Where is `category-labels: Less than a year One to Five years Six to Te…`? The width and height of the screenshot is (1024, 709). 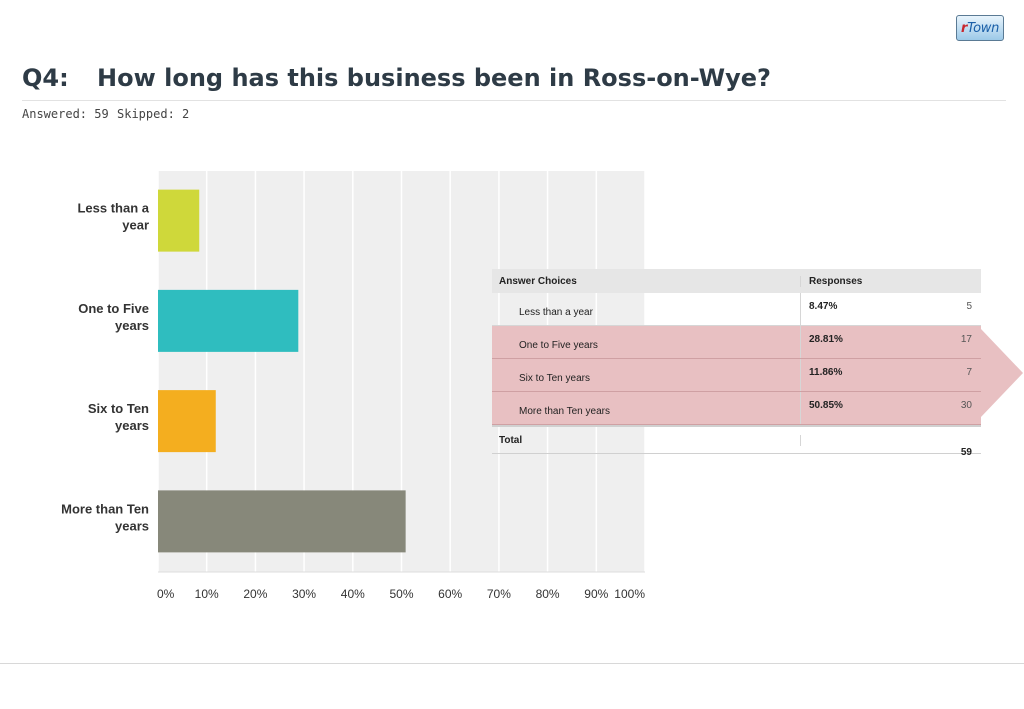
category-labels: Less than a year One to Five years Six to Te… is located at coordinates (105, 367).